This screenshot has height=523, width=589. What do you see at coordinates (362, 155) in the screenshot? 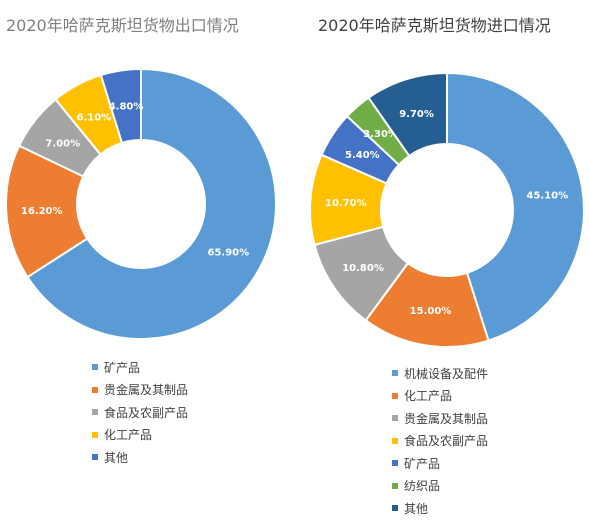
I see `import-slice-label-4: 5.40%` at bounding box center [362, 155].